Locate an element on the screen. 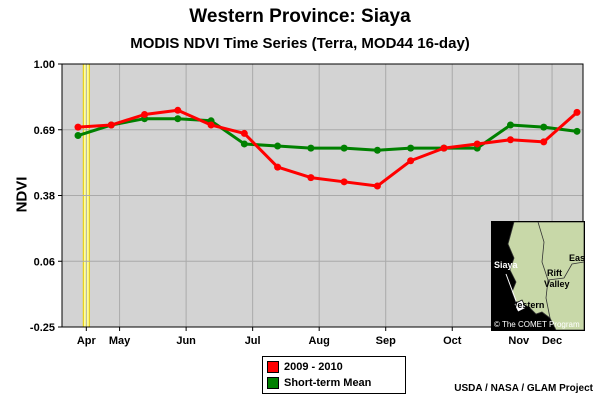 This screenshot has height=400, width=600. legend-swatch-green is located at coordinates (273, 383).